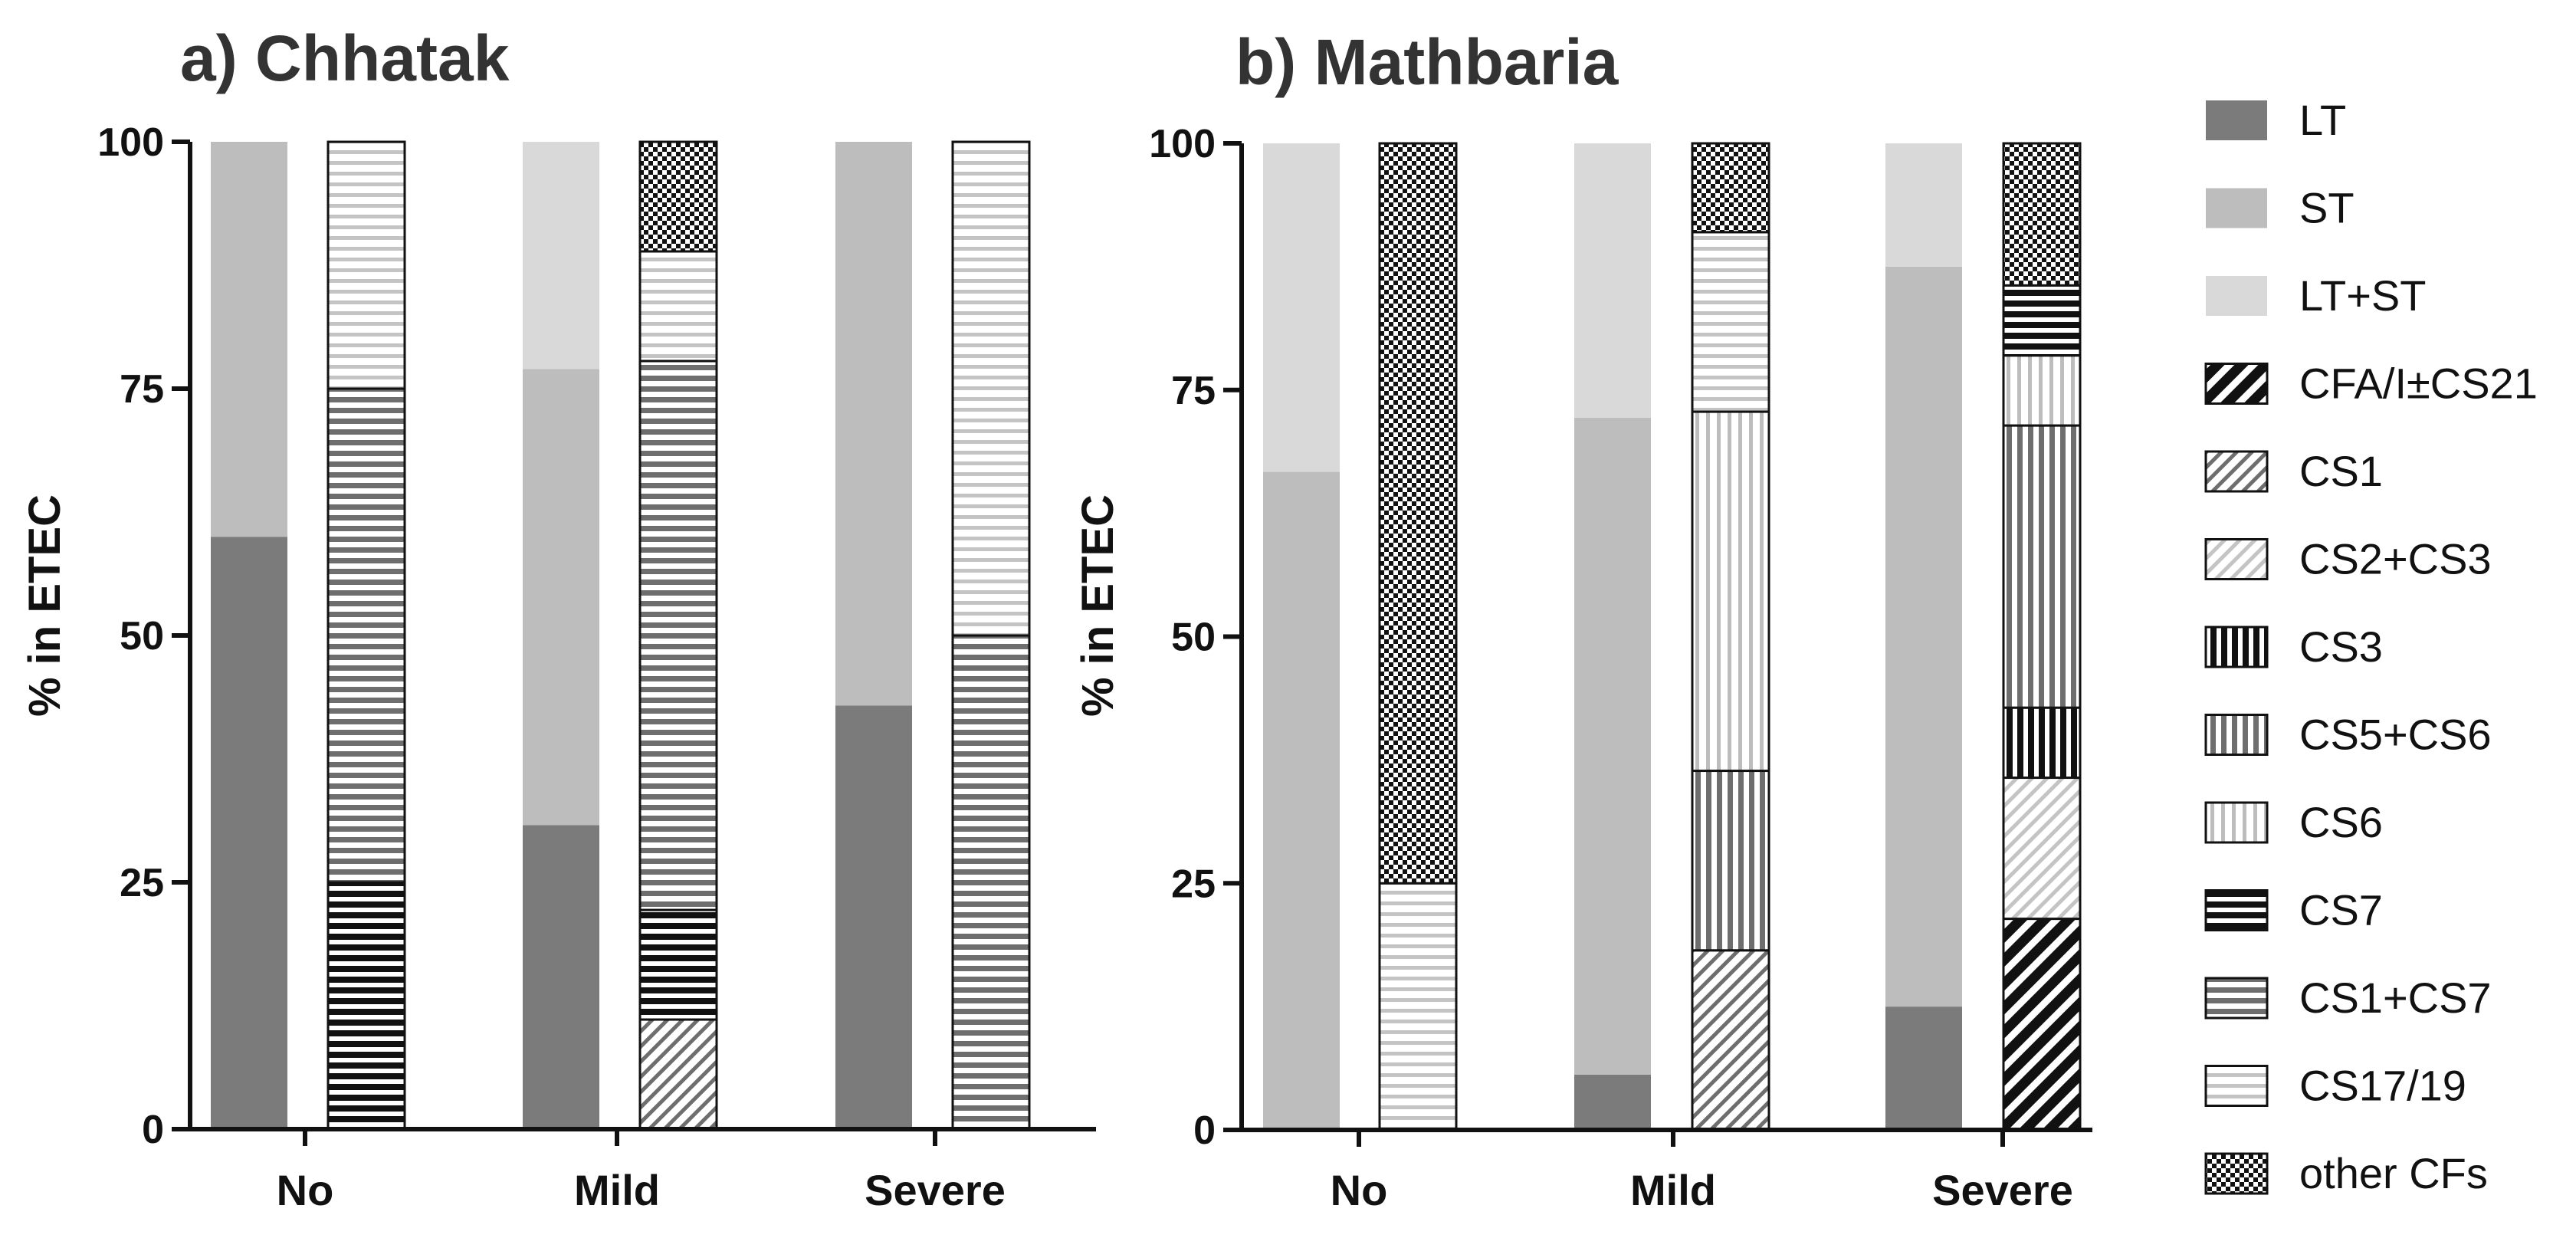 This screenshot has width=2576, height=1238. What do you see at coordinates (1923, 1068) in the screenshot?
I see `panel-b-toxin-bar-severe-lt` at bounding box center [1923, 1068].